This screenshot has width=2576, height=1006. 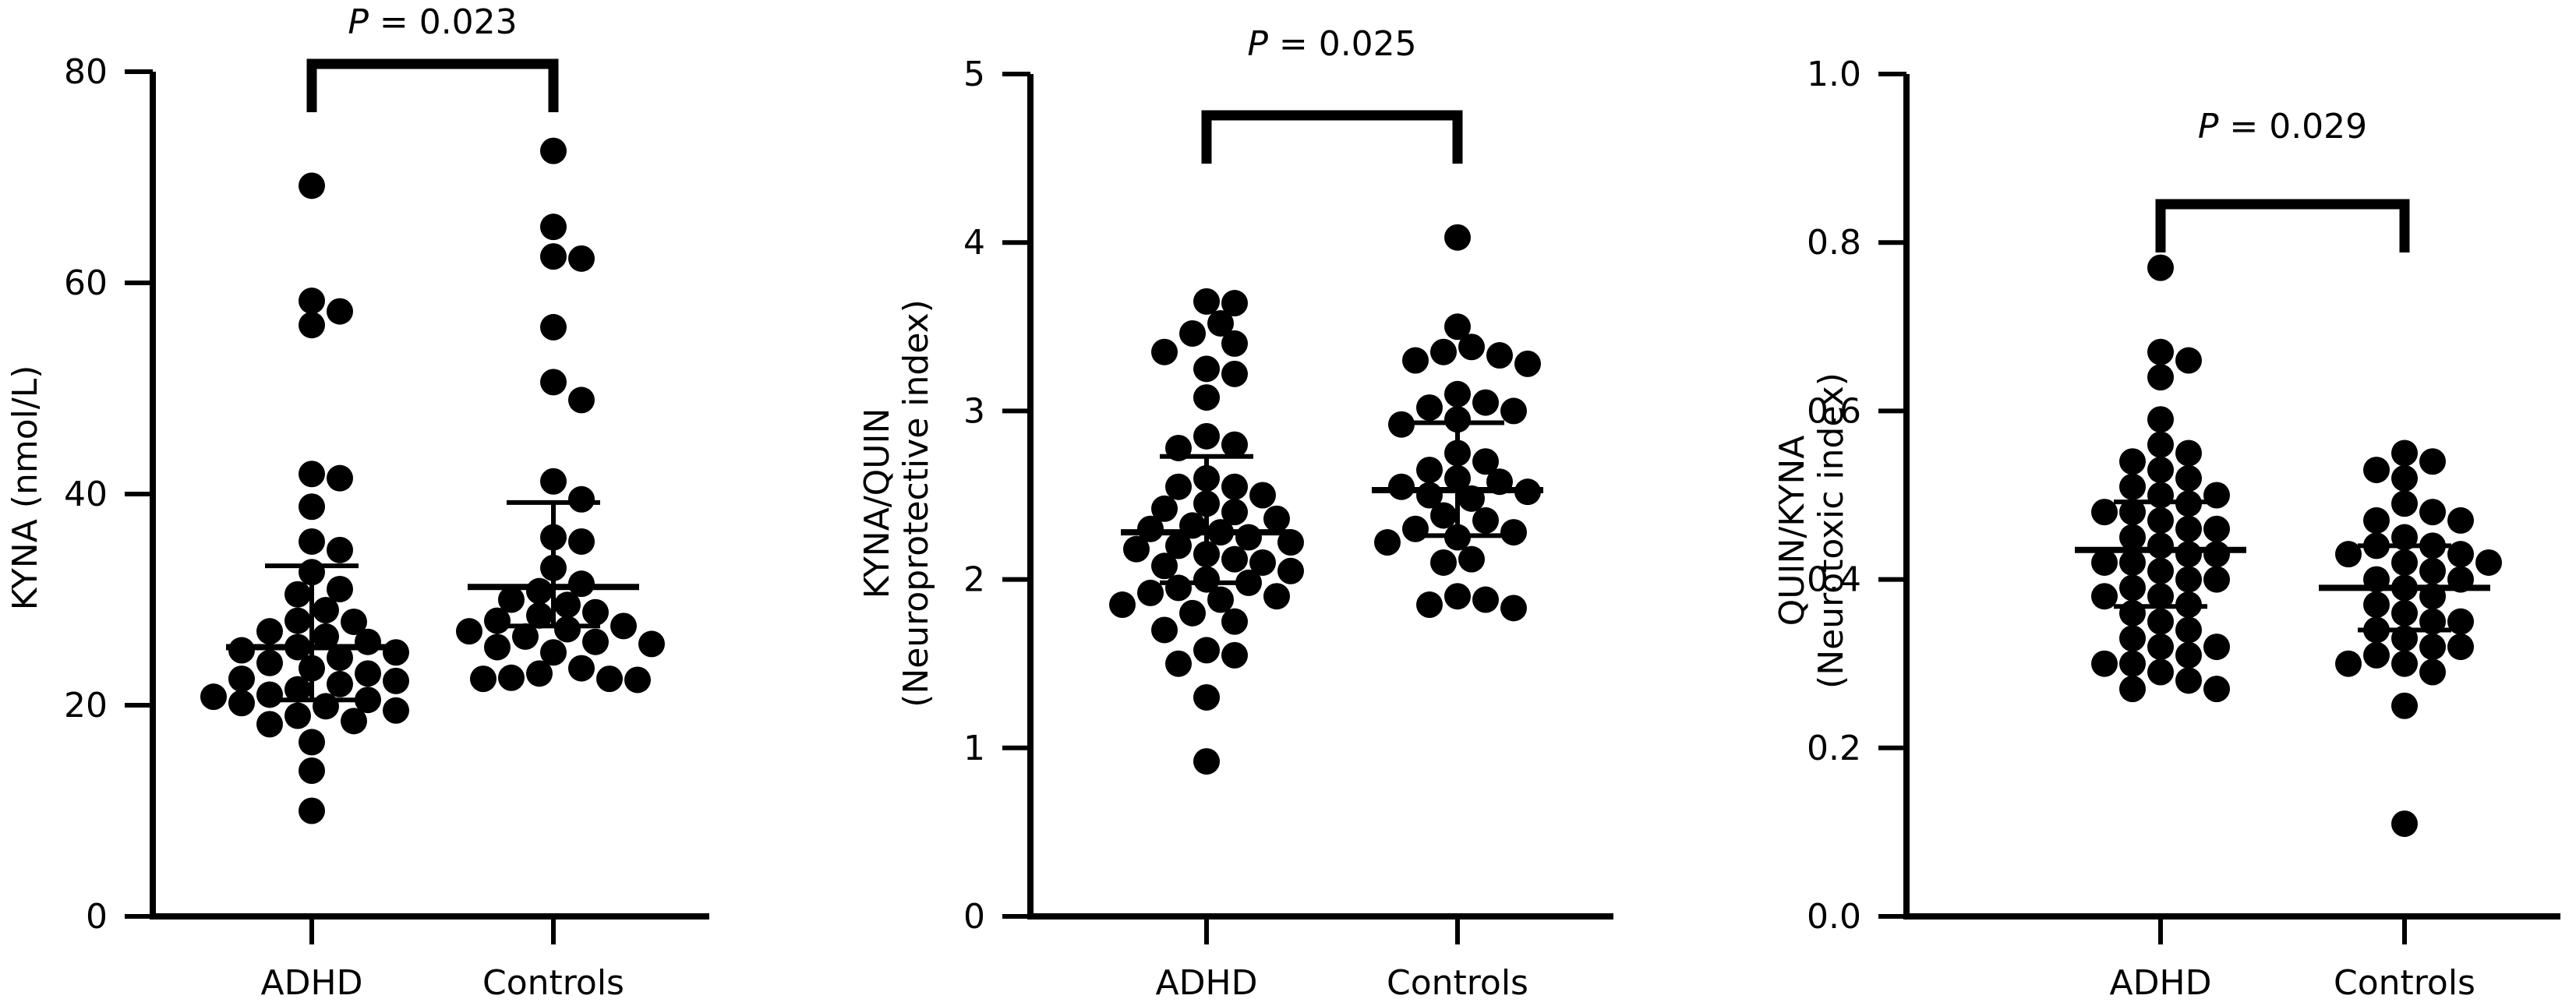 What do you see at coordinates (2161, 983) in the screenshot?
I see `x-tick-label: ADHD` at bounding box center [2161, 983].